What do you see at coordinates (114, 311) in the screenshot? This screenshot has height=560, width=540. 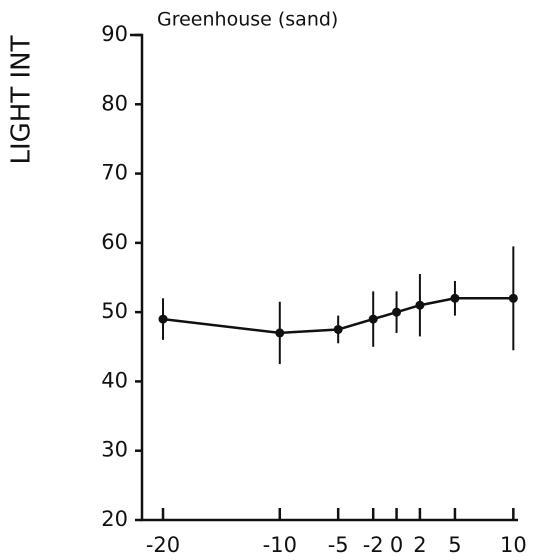 I see `y-tick-label: 50` at bounding box center [114, 311].